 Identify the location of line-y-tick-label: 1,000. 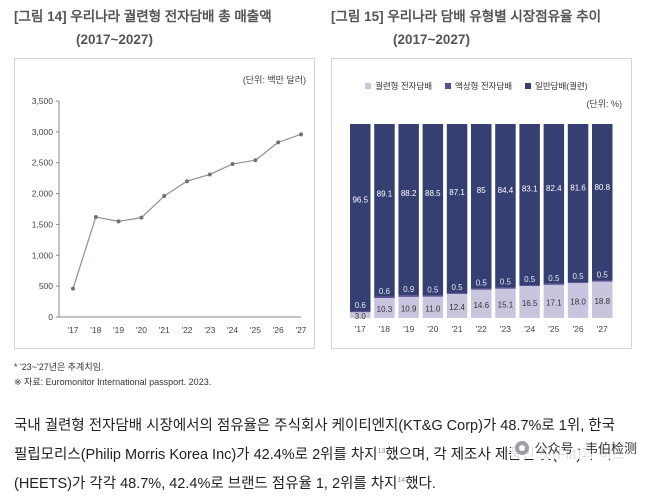
(43, 255).